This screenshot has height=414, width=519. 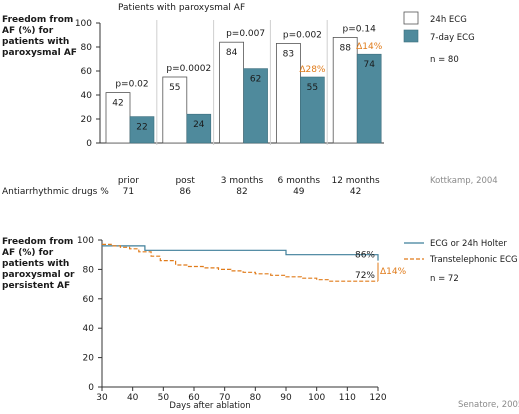 What do you see at coordinates (164, 398) in the screenshot?
I see `x-tick-label: 50` at bounding box center [164, 398].